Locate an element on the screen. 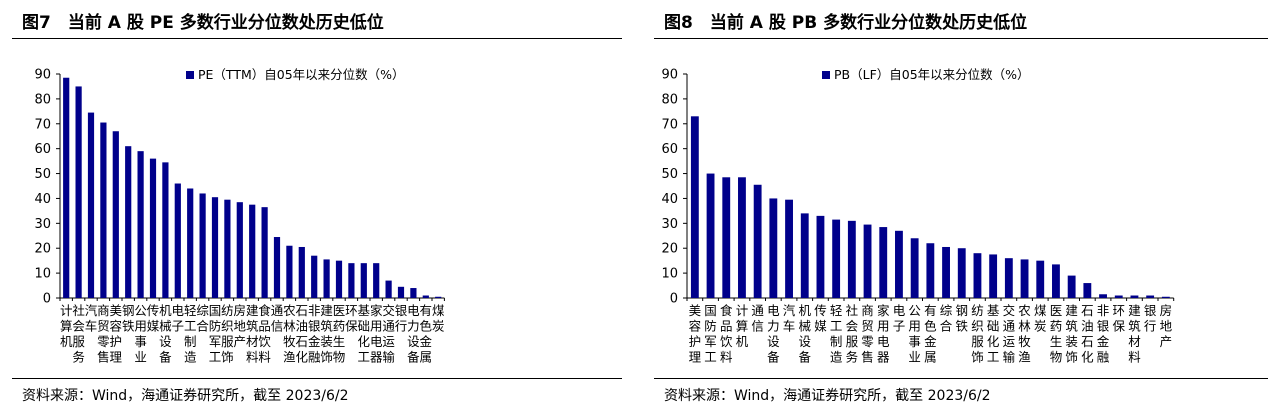 This screenshot has width=1270, height=410. y-tick-label: 0 is located at coordinates (47, 299).